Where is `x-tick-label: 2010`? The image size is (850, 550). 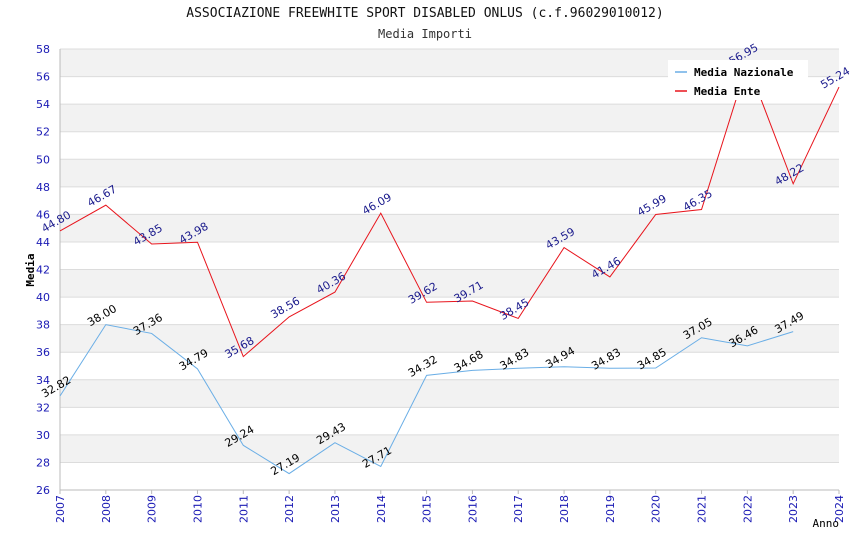
x-tick-label: 2010 is located at coordinates (197, 509).